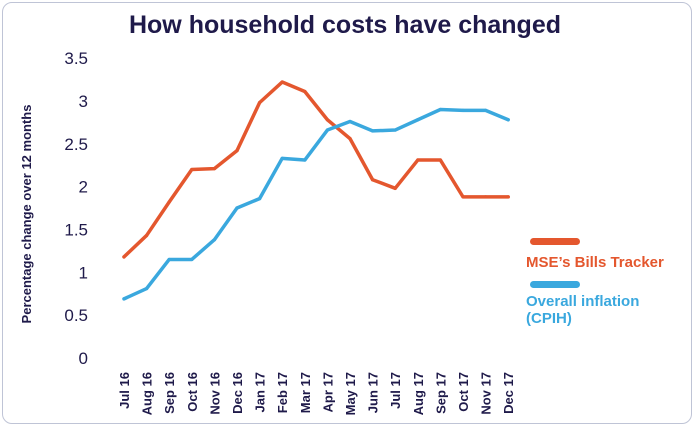  I want to click on y-tick-label: 1, so click(83, 272).